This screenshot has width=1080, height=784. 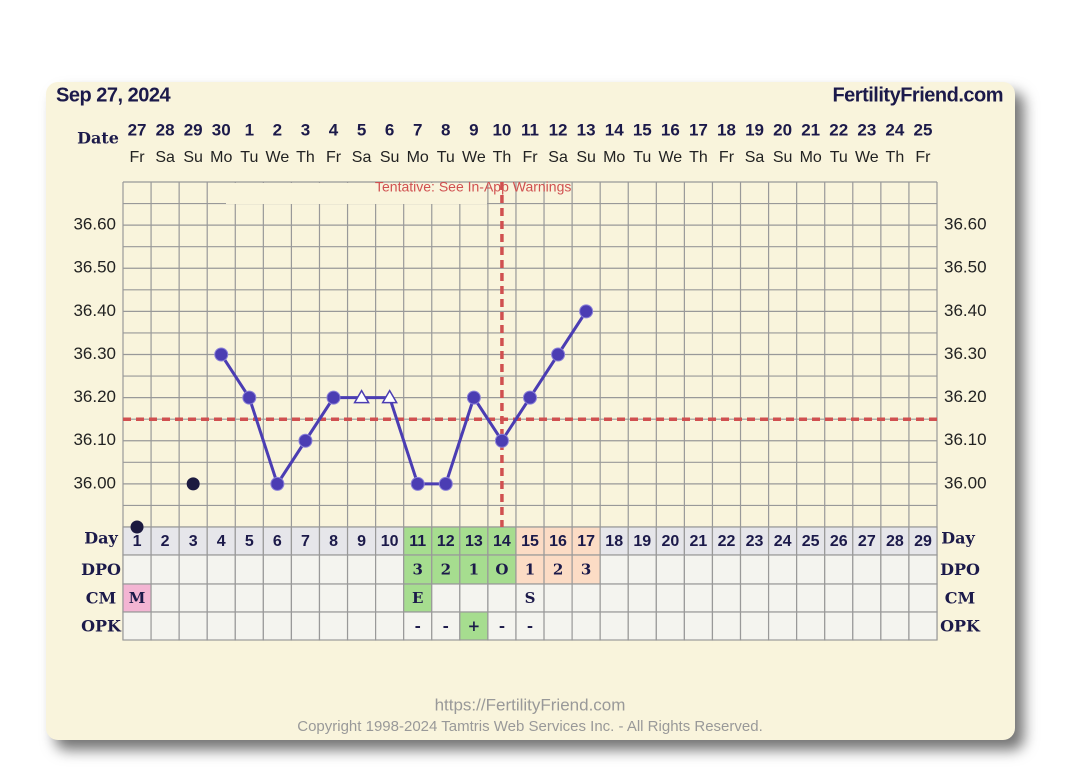 I want to click on row-label: OPK, so click(x=101, y=626).